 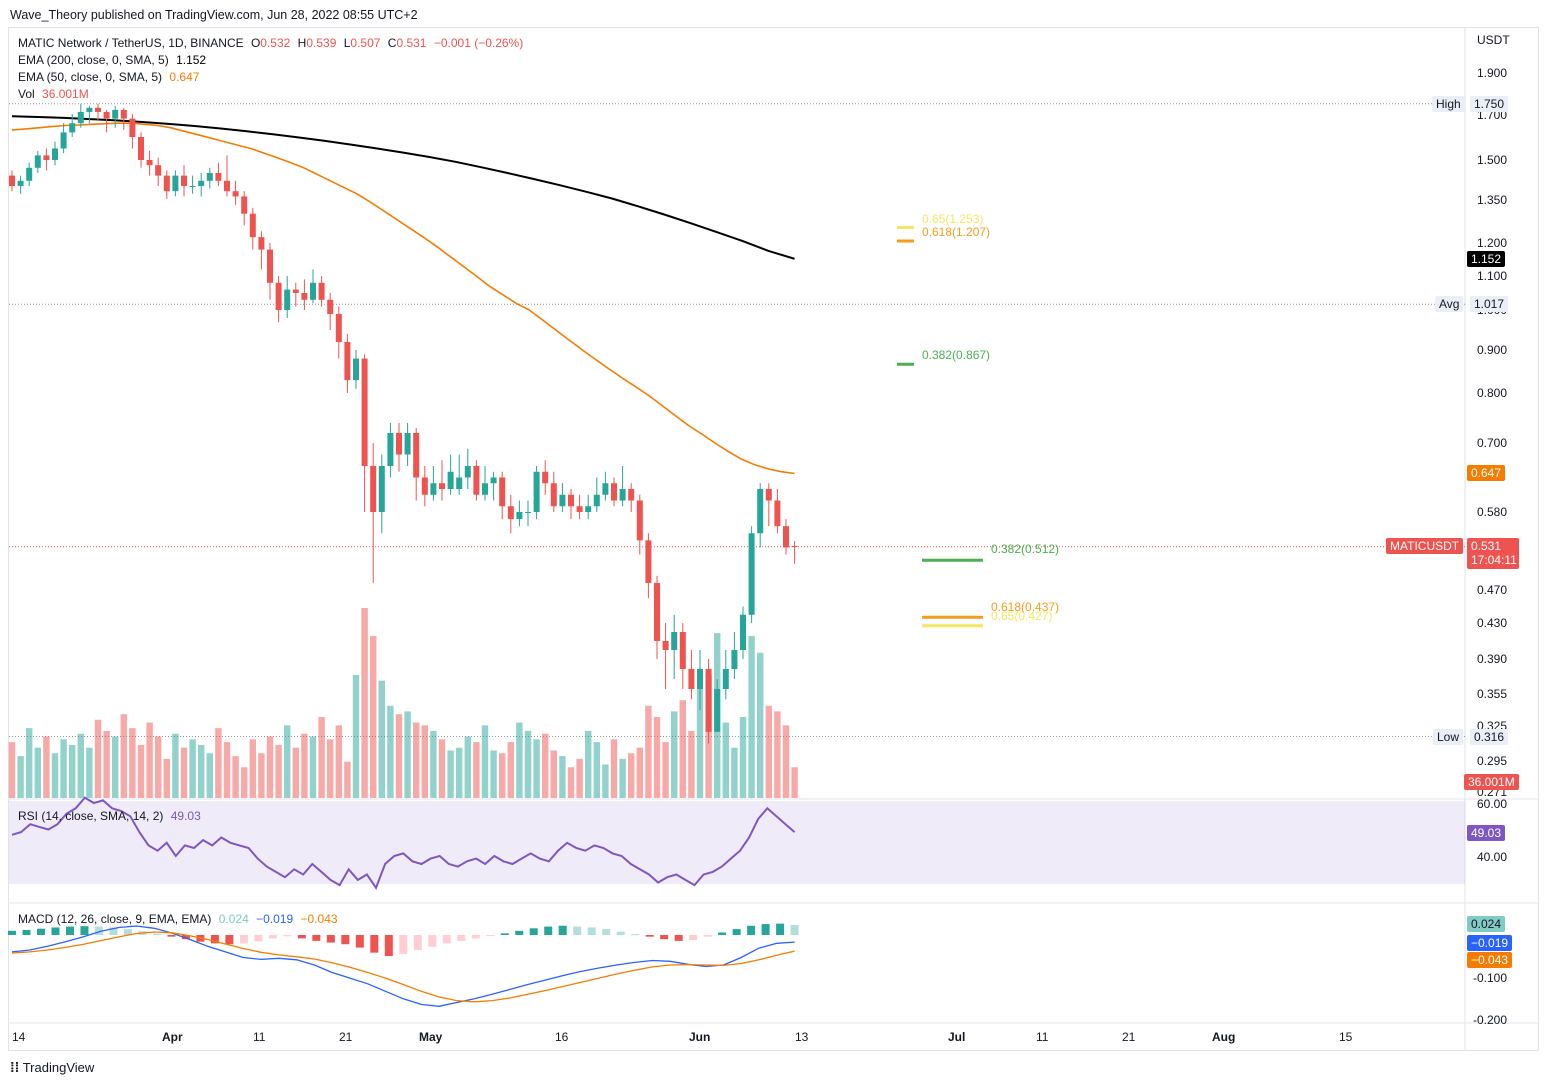 I want to click on price-tick: 0.430, so click(x=1492, y=623).